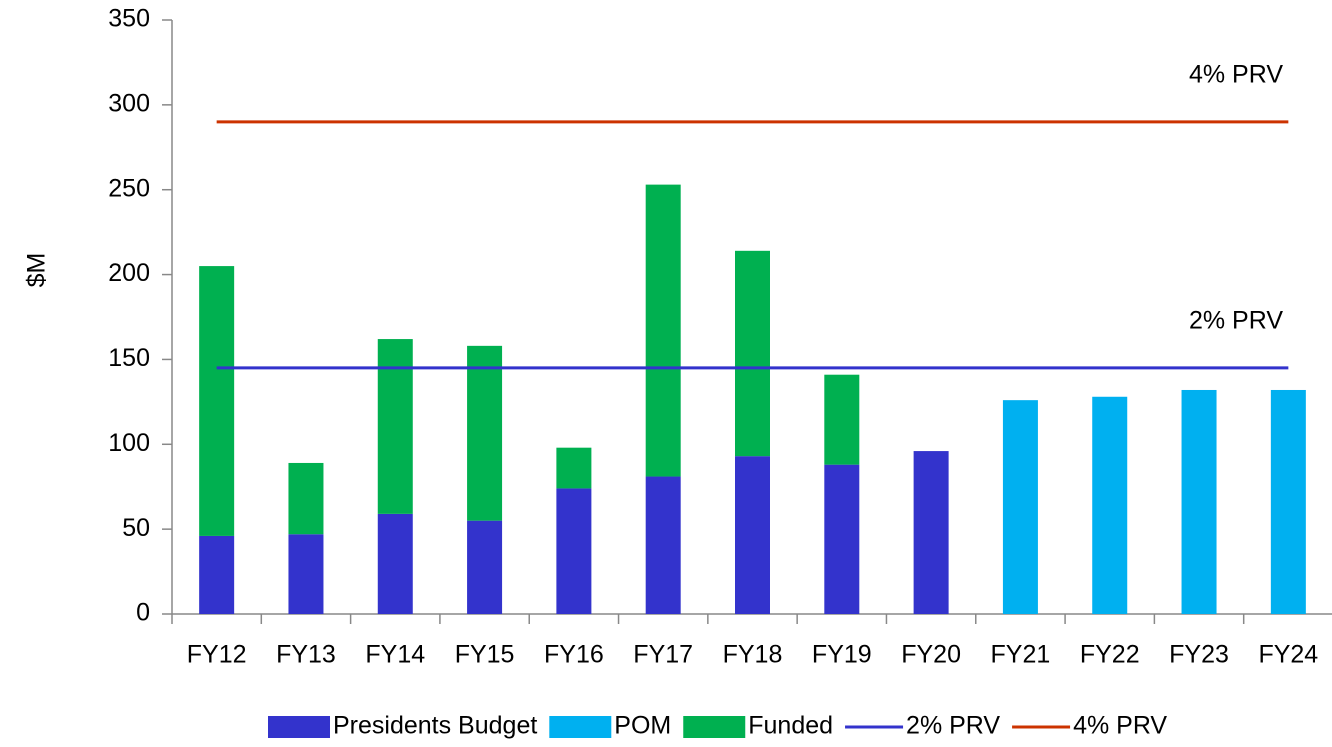 This screenshot has height=747, width=1332. What do you see at coordinates (129, 273) in the screenshot?
I see `y-tick-label: 200` at bounding box center [129, 273].